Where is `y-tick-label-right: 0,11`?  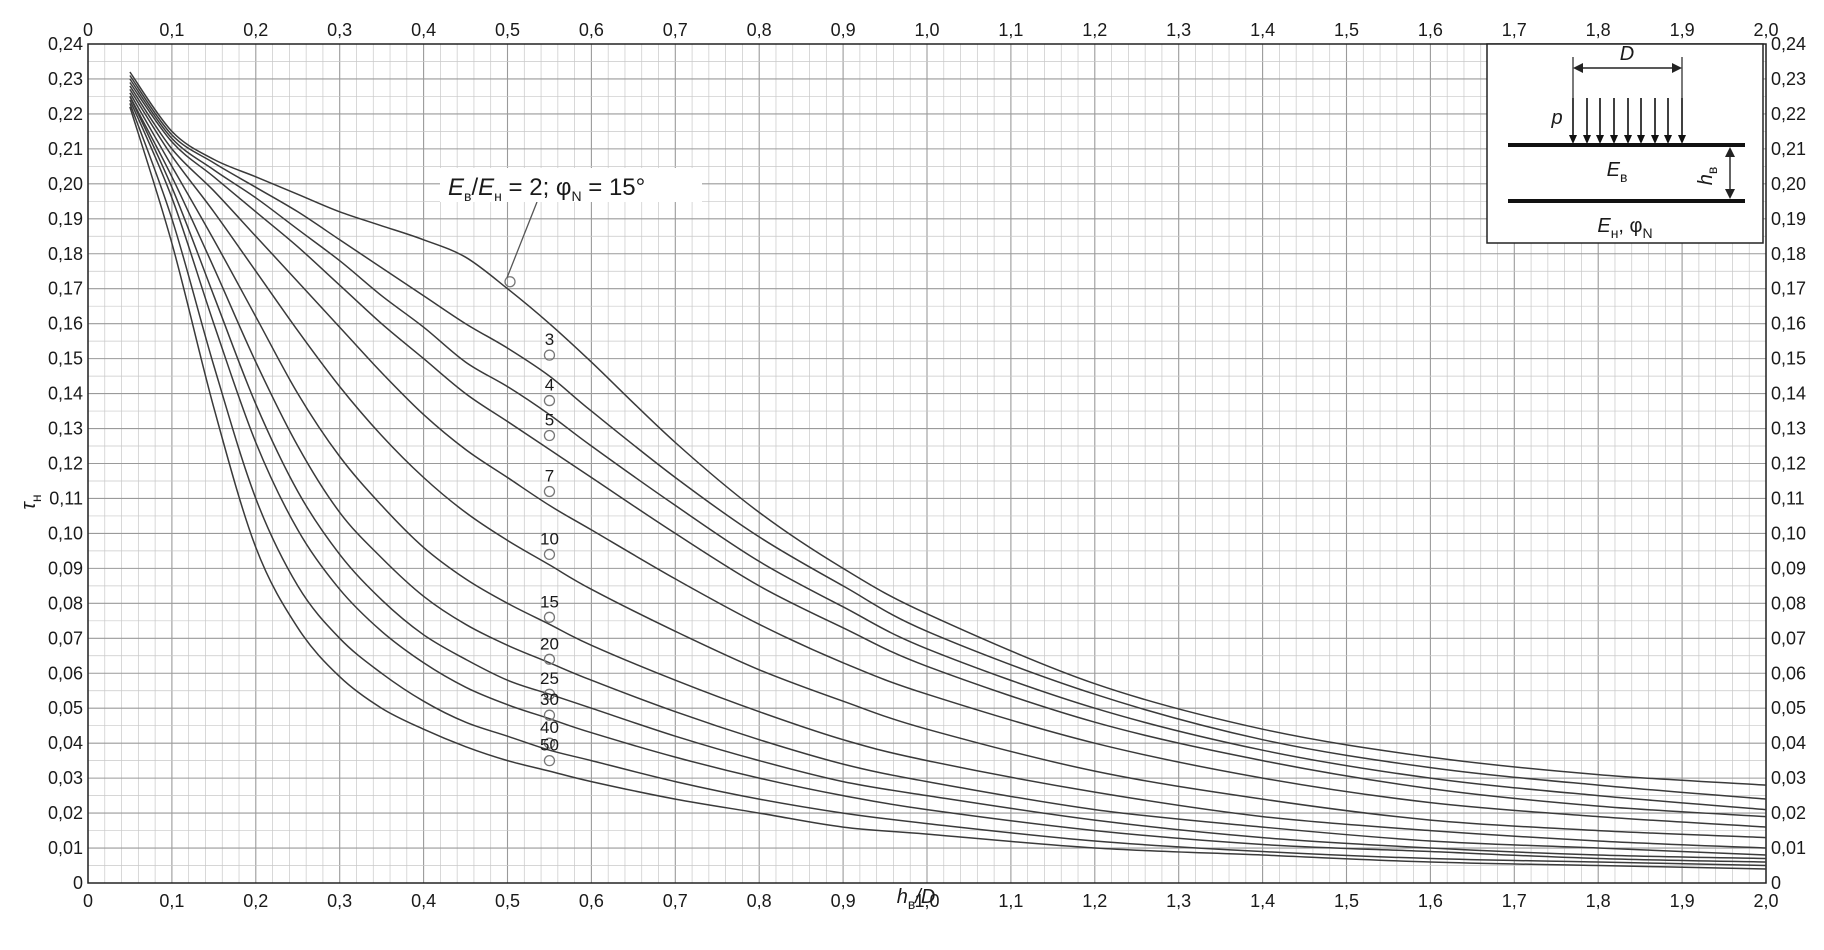 y-tick-label-right: 0,11 is located at coordinates (1788, 498).